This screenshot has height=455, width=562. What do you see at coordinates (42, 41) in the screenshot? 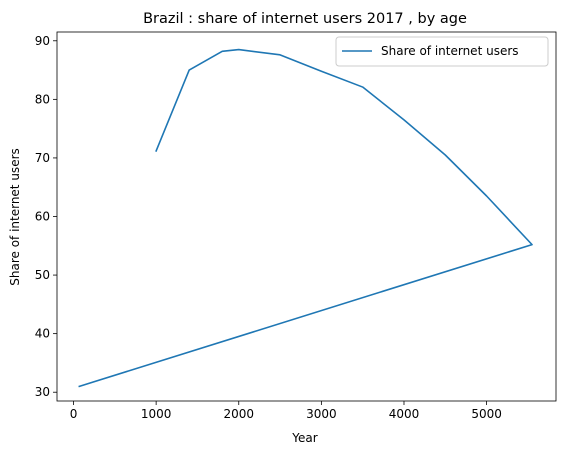
I see `y-tick-label: 90` at bounding box center [42, 41].